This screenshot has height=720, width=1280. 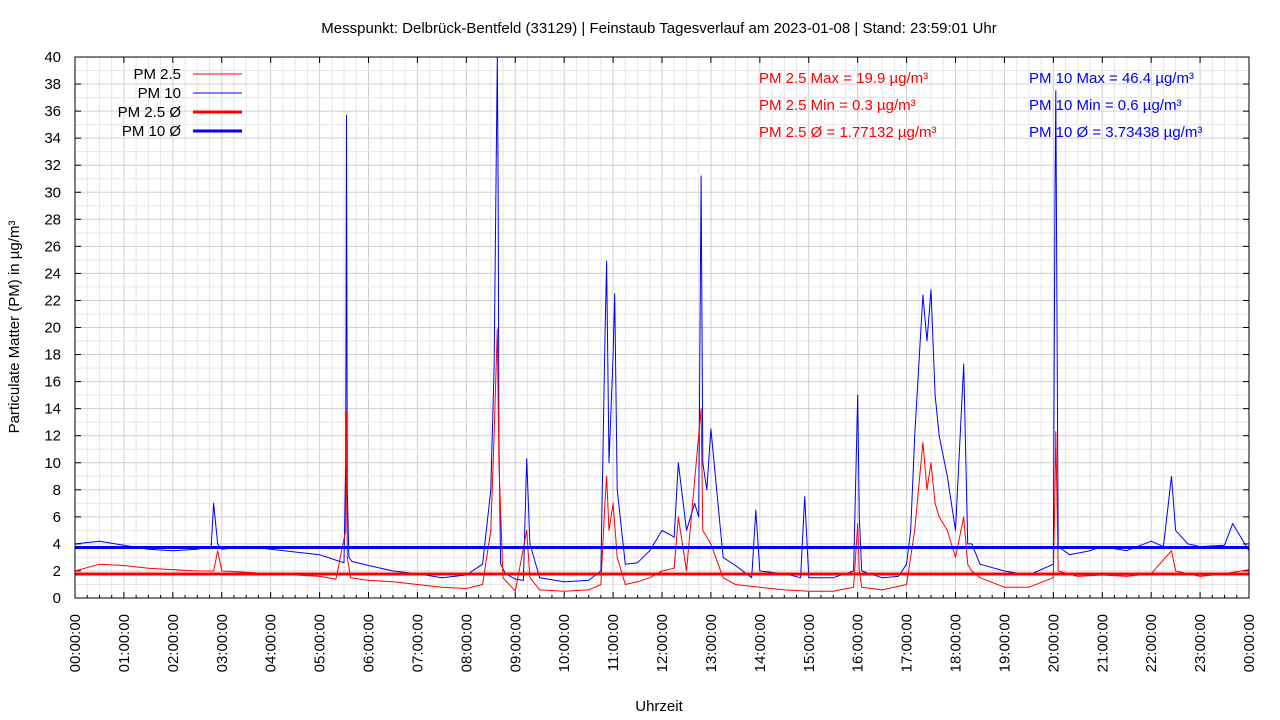 What do you see at coordinates (662, 643) in the screenshot?
I see `x-tick-label: 12:00:00` at bounding box center [662, 643].